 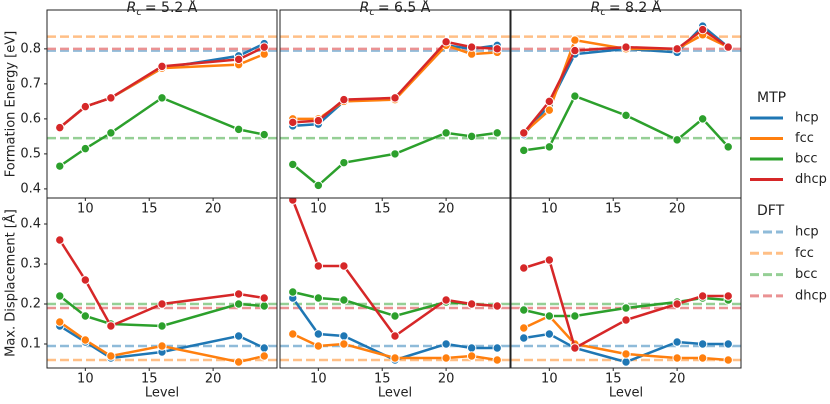 What do you see at coordinates (806, 274) in the screenshot?
I see `legend-label: bcc` at bounding box center [806, 274].